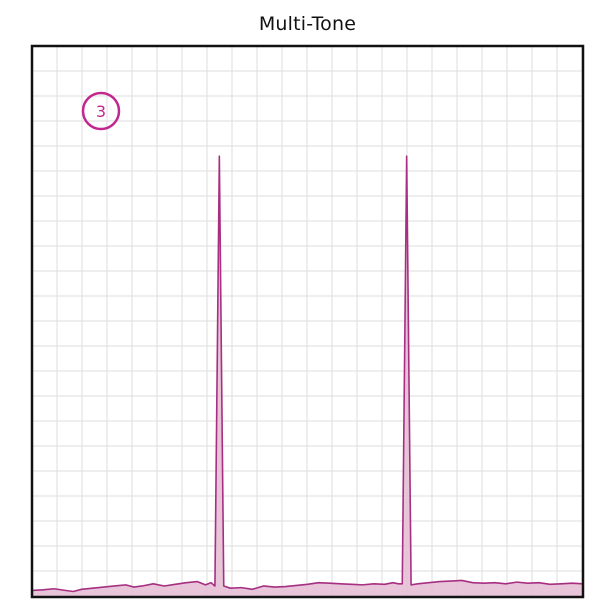 This screenshot has height=615, width=615. I want to click on badge-circle, so click(101, 111).